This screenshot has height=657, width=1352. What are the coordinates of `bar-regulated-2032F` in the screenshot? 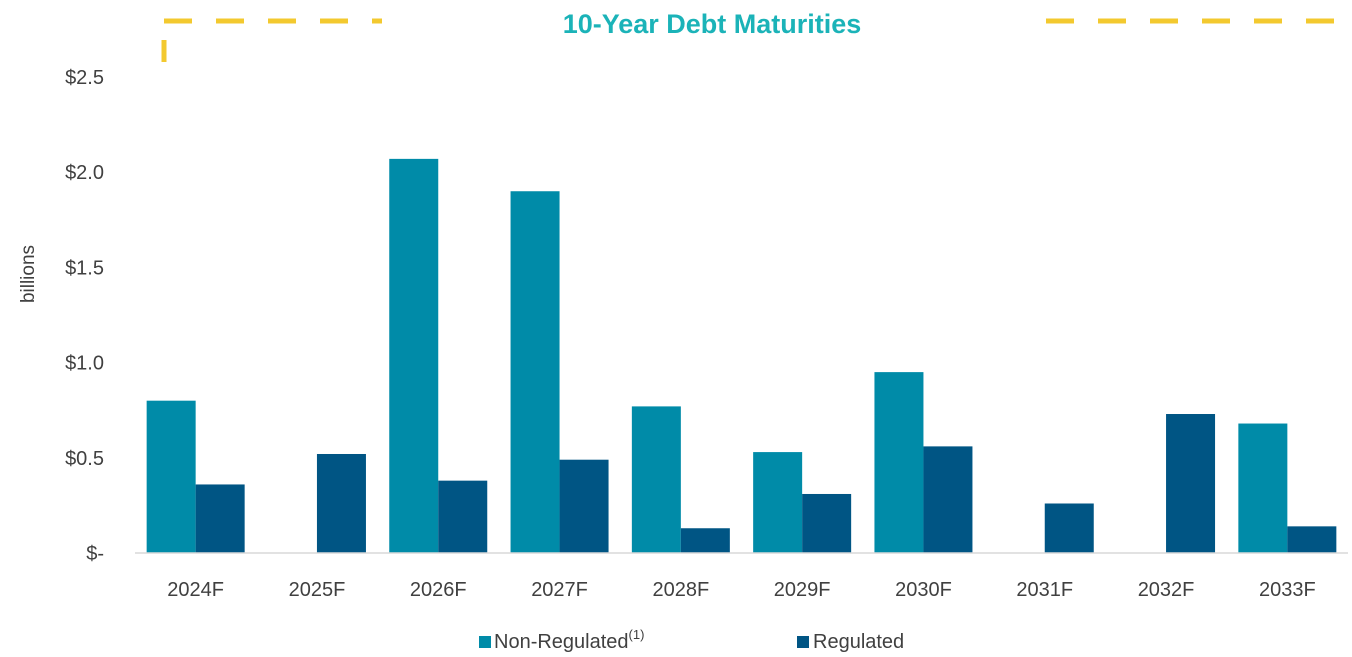 It's located at (1191, 483).